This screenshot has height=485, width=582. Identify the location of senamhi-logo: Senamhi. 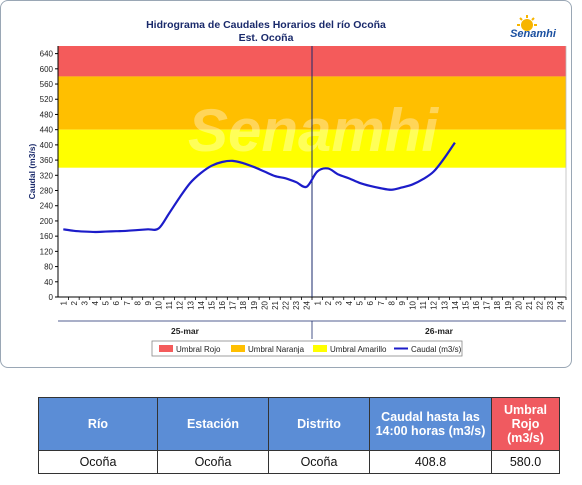
(533, 27).